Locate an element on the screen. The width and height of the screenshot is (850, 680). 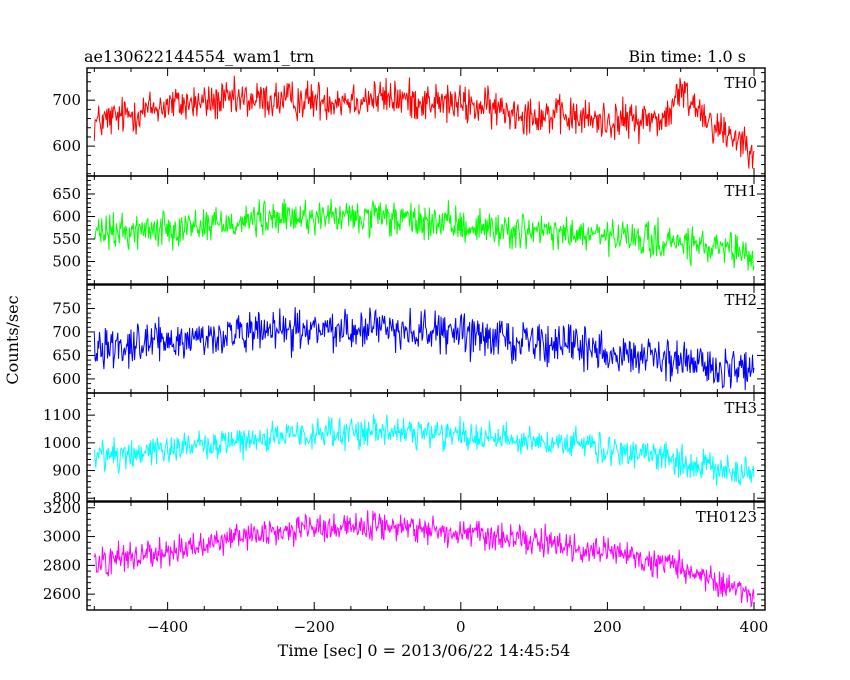
panel-th0: 600 700 TH0 is located at coordinates (409, 122).